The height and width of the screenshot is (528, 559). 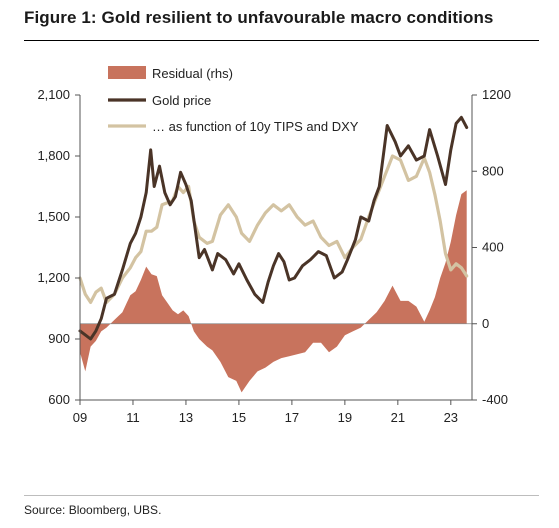 What do you see at coordinates (496, 94) in the screenshot?
I see `right-tick-label: 1200` at bounding box center [496, 94].